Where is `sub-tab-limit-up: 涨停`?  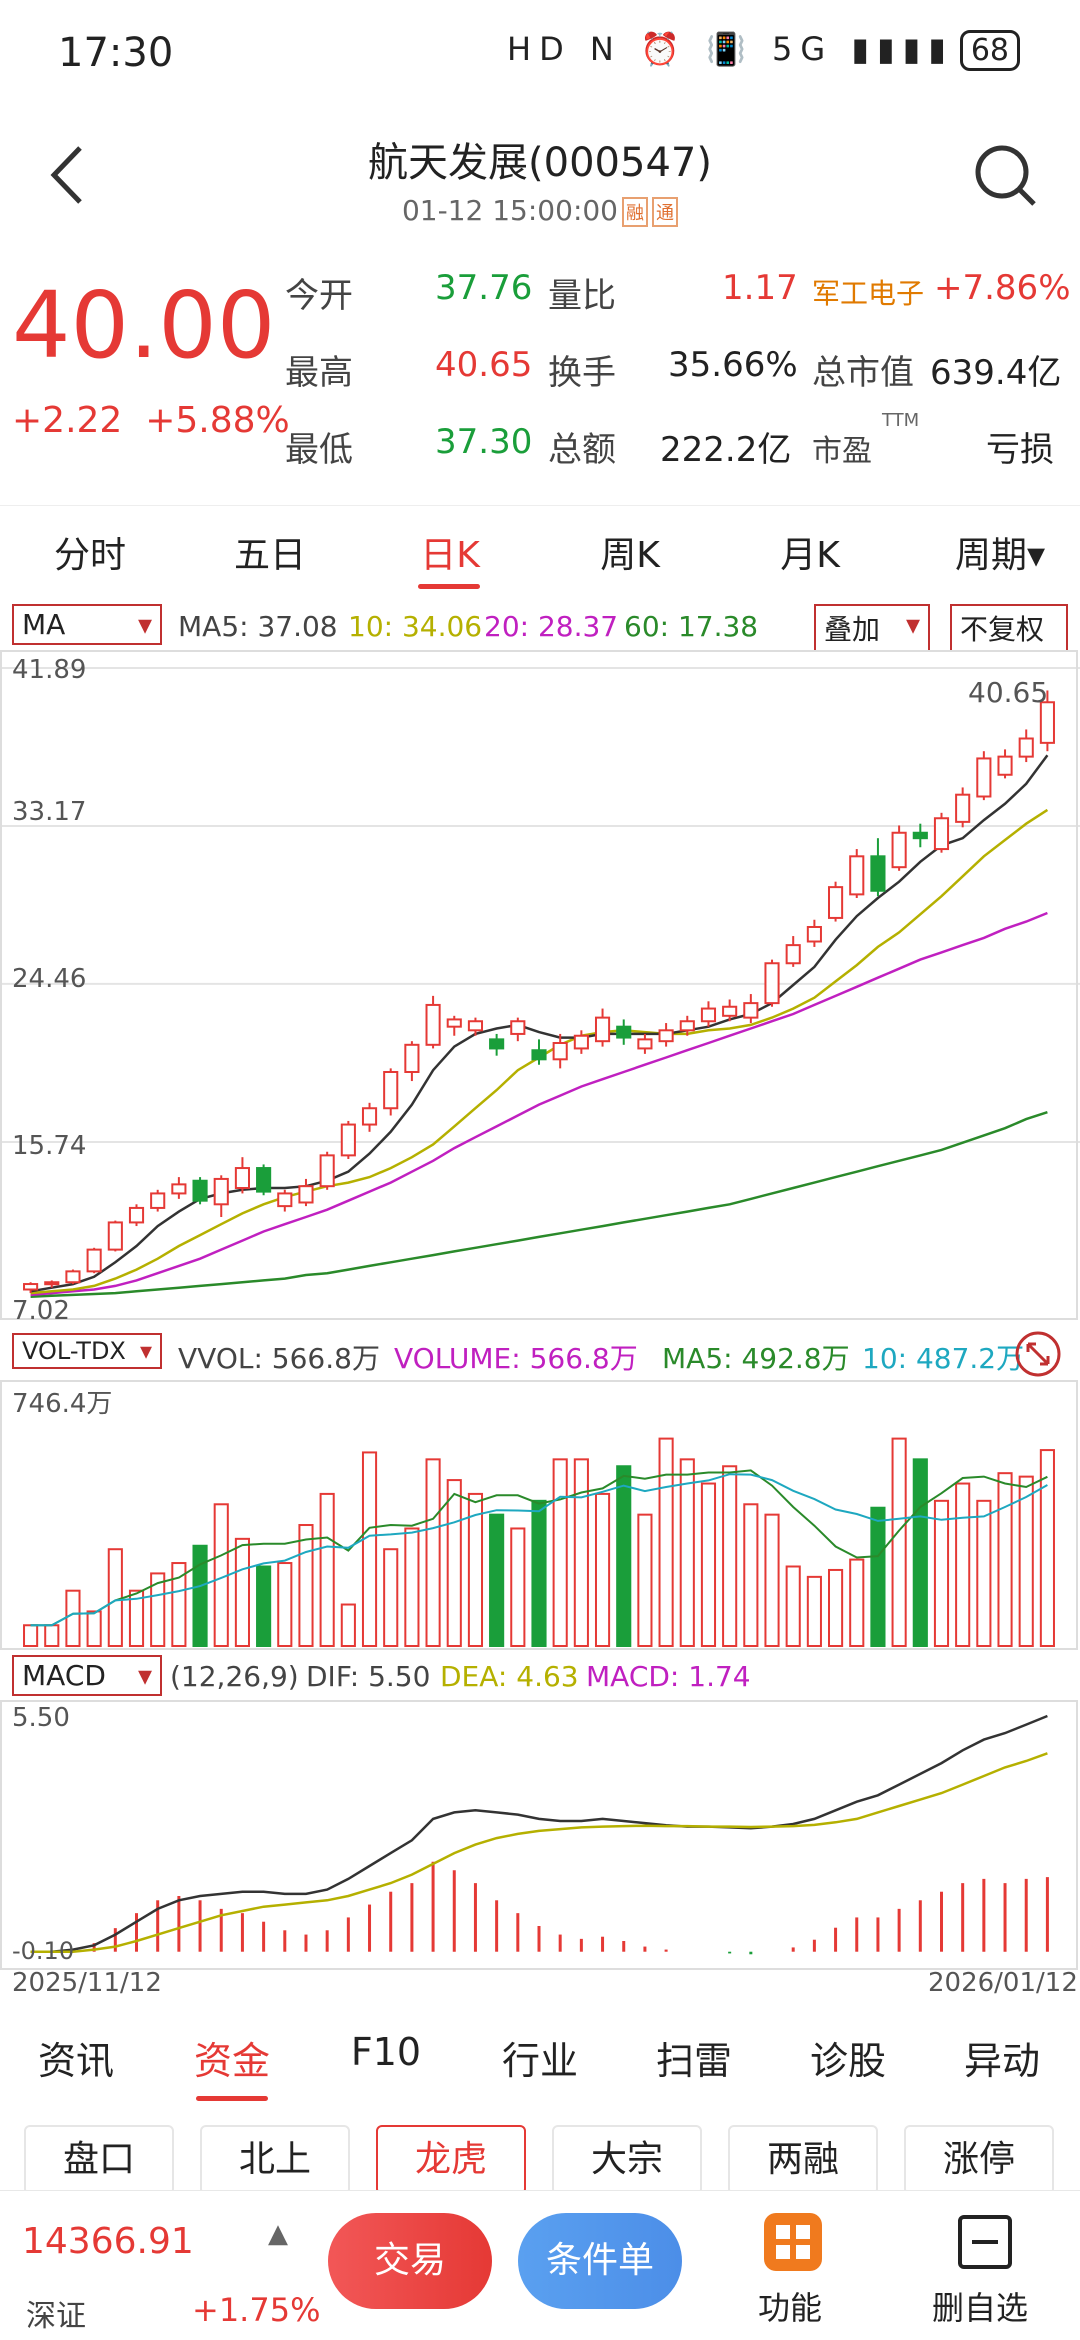
sub-tab-limit-up: 涨停 is located at coordinates (979, 2160).